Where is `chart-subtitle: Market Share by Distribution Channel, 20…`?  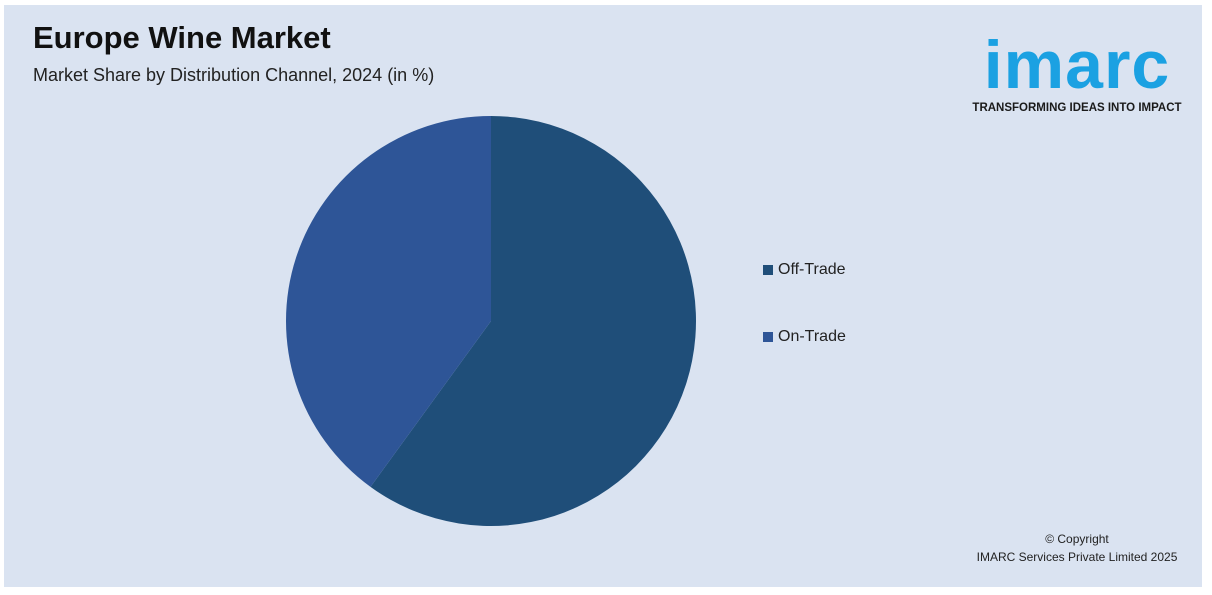
chart-subtitle: Market Share by Distribution Channel, 20… is located at coordinates (233, 75).